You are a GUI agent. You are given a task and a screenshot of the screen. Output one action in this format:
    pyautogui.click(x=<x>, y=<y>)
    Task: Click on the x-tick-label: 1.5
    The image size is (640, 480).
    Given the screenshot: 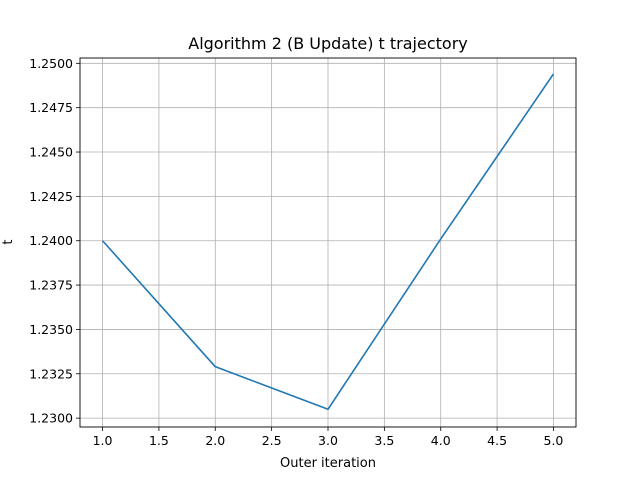 What is the action you would take?
    pyautogui.click(x=159, y=440)
    